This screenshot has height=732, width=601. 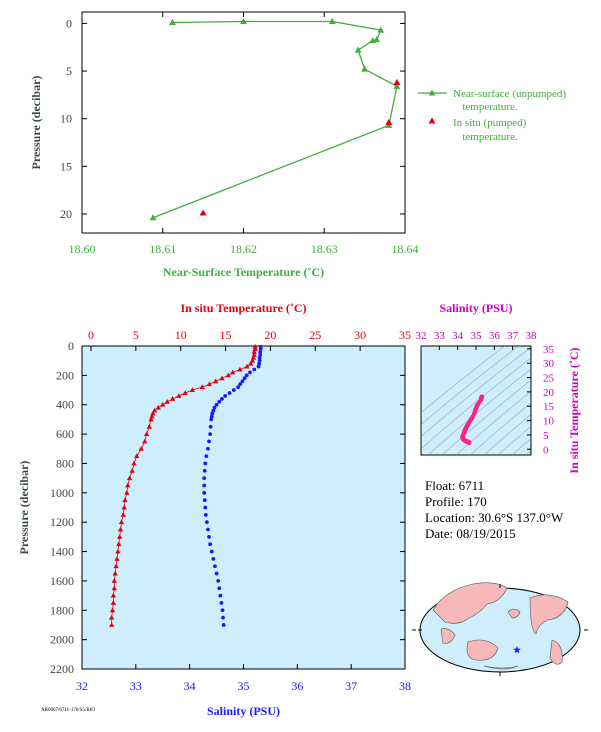 What do you see at coordinates (546, 436) in the screenshot?
I see `ts-temp-tick-label: 5` at bounding box center [546, 436].